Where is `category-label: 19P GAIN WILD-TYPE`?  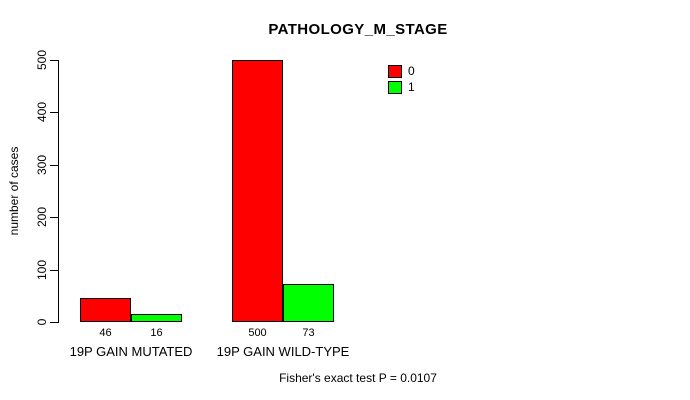 category-label: 19P GAIN WILD-TYPE is located at coordinates (283, 351).